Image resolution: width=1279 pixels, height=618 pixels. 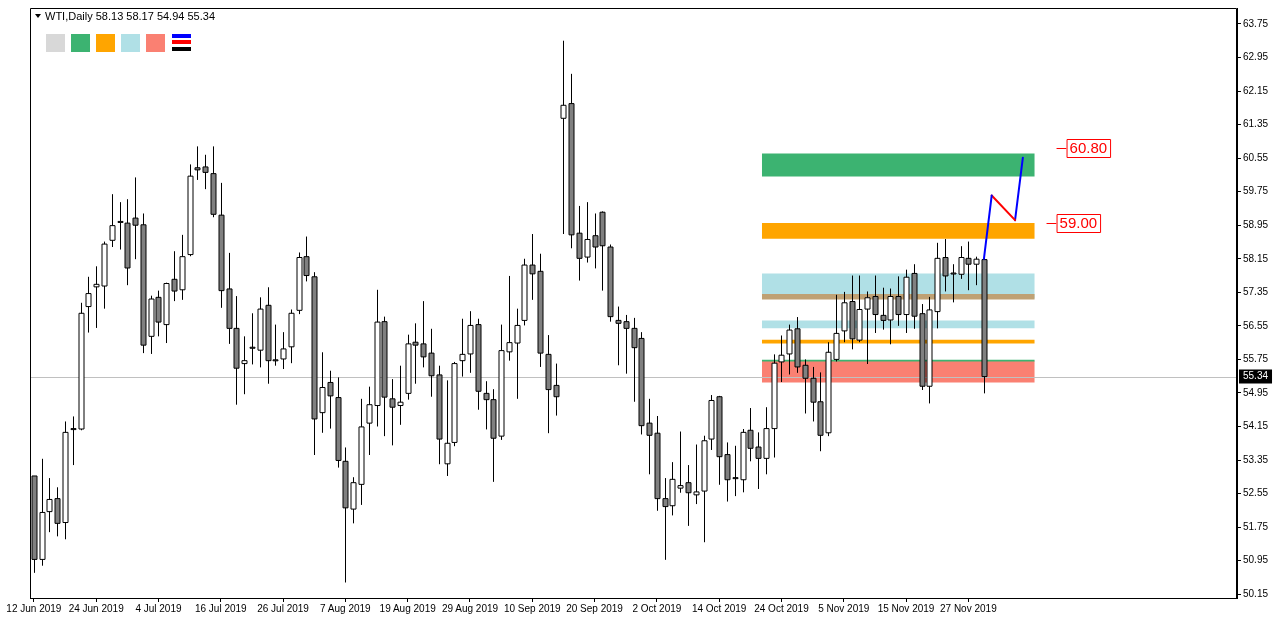 I want to click on x-tick-label: 19 Aug 2019, so click(x=408, y=608).